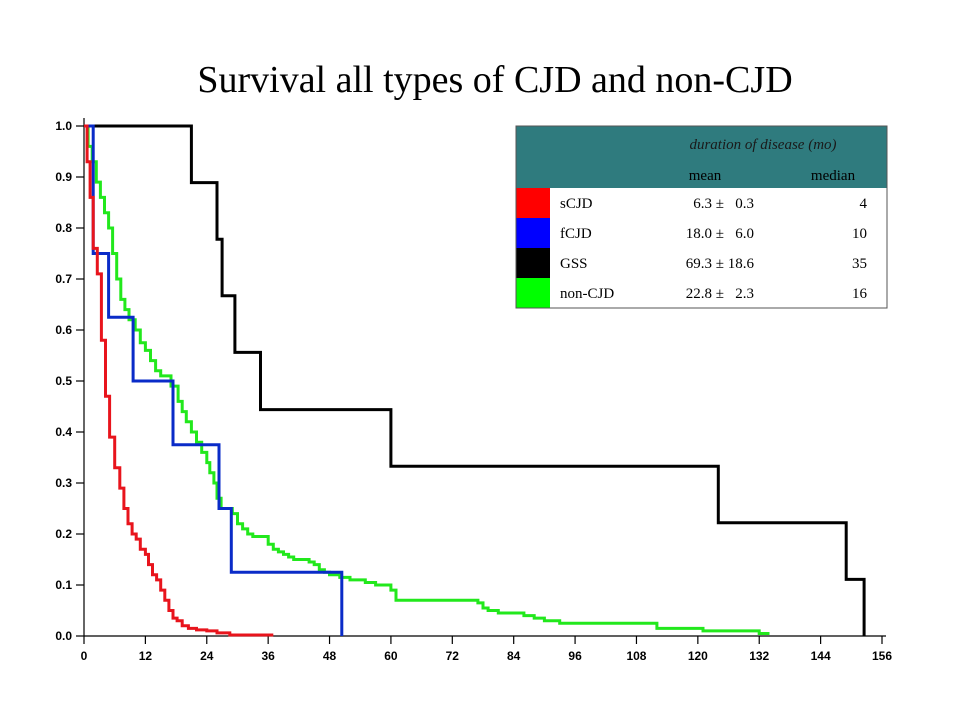 The height and width of the screenshot is (720, 960). Describe the element at coordinates (864, 204) in the screenshot. I see `table-median-value: 4` at that location.